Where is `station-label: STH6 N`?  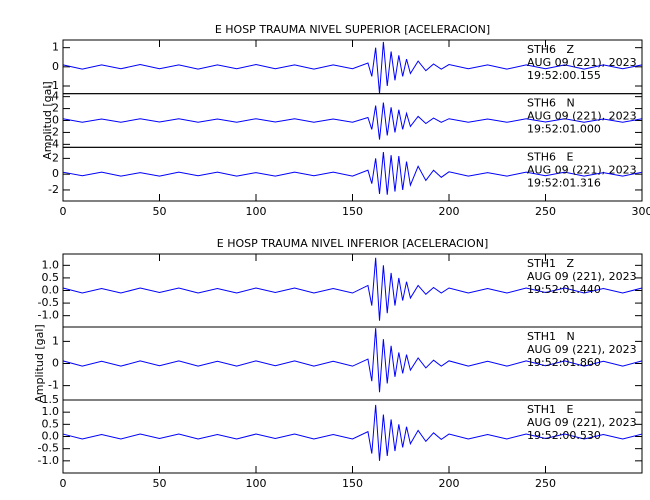 station-label: STH6 N is located at coordinates (551, 103).